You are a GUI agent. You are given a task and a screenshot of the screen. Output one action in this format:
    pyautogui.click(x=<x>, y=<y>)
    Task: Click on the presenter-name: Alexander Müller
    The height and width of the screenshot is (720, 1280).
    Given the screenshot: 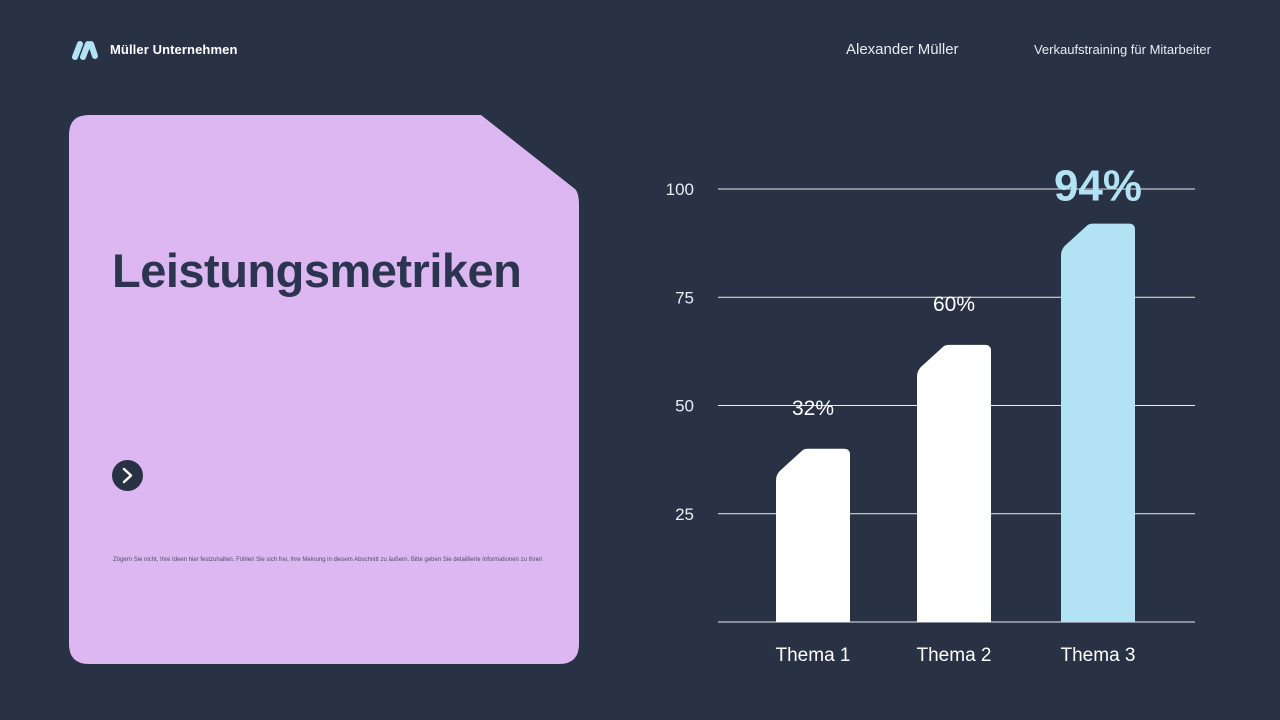 What is the action you would take?
    pyautogui.click(x=902, y=49)
    